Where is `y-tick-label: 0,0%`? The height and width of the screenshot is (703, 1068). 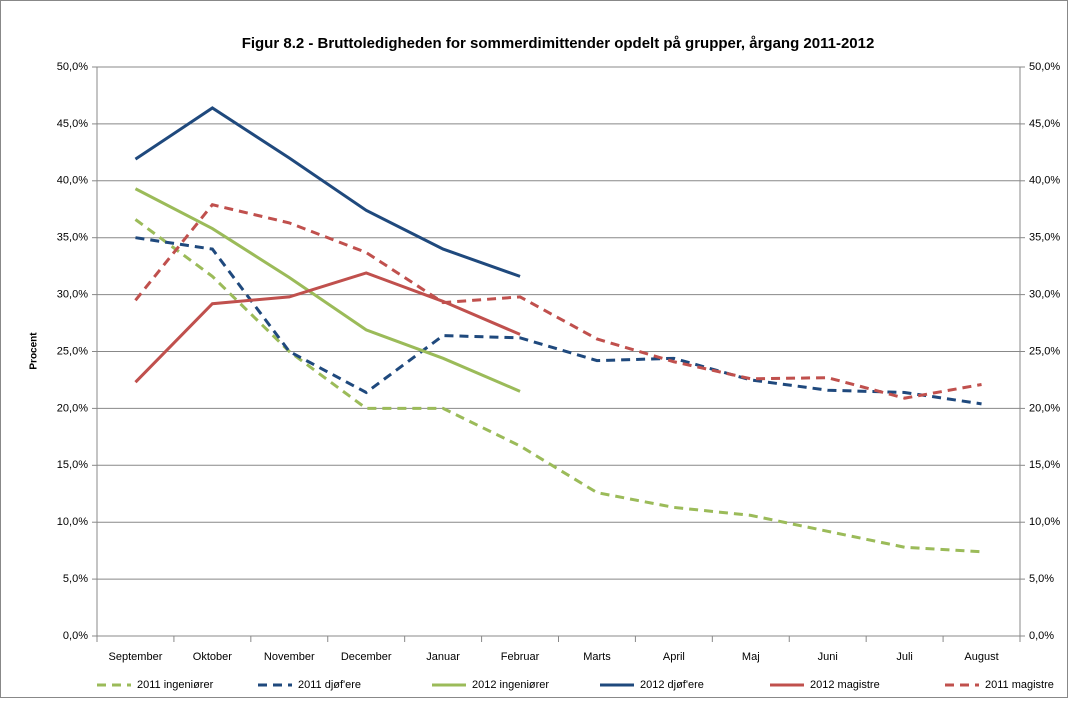 y-tick-label: 0,0% is located at coordinates (75, 636).